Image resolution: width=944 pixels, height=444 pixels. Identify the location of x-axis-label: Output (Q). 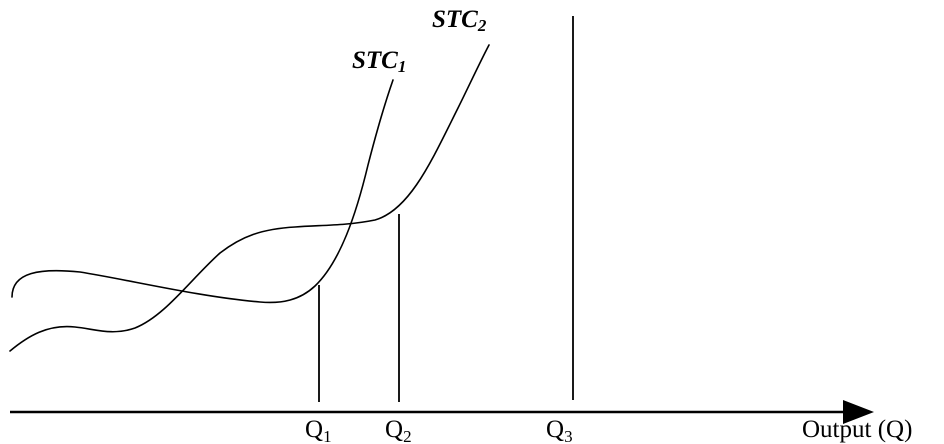
(857, 429).